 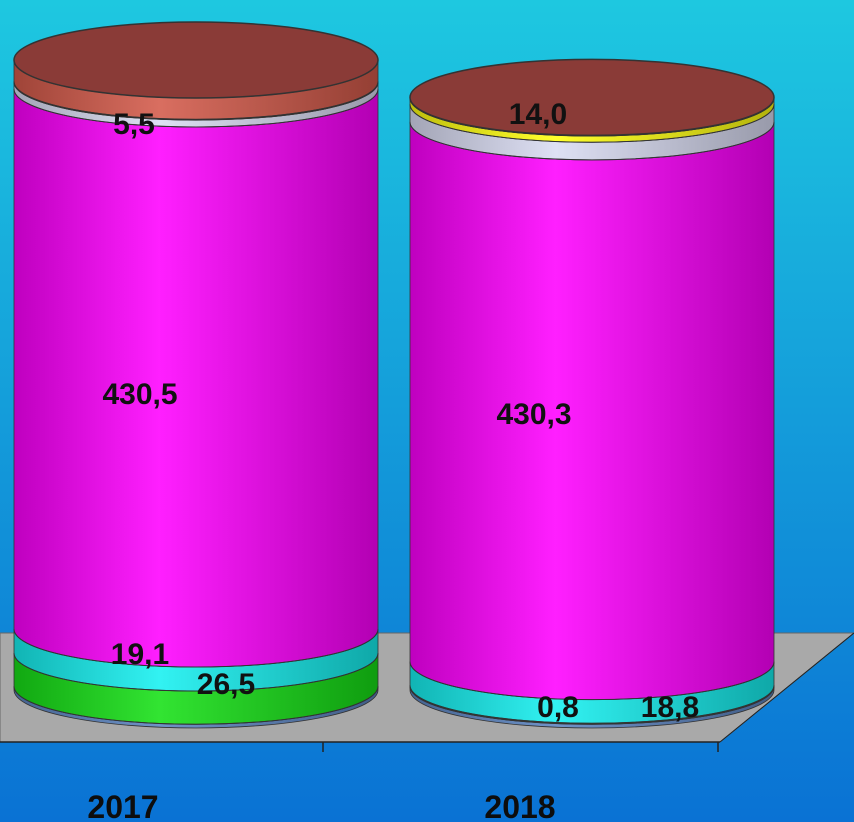 I want to click on data-label: 14,0, so click(x=538, y=114).